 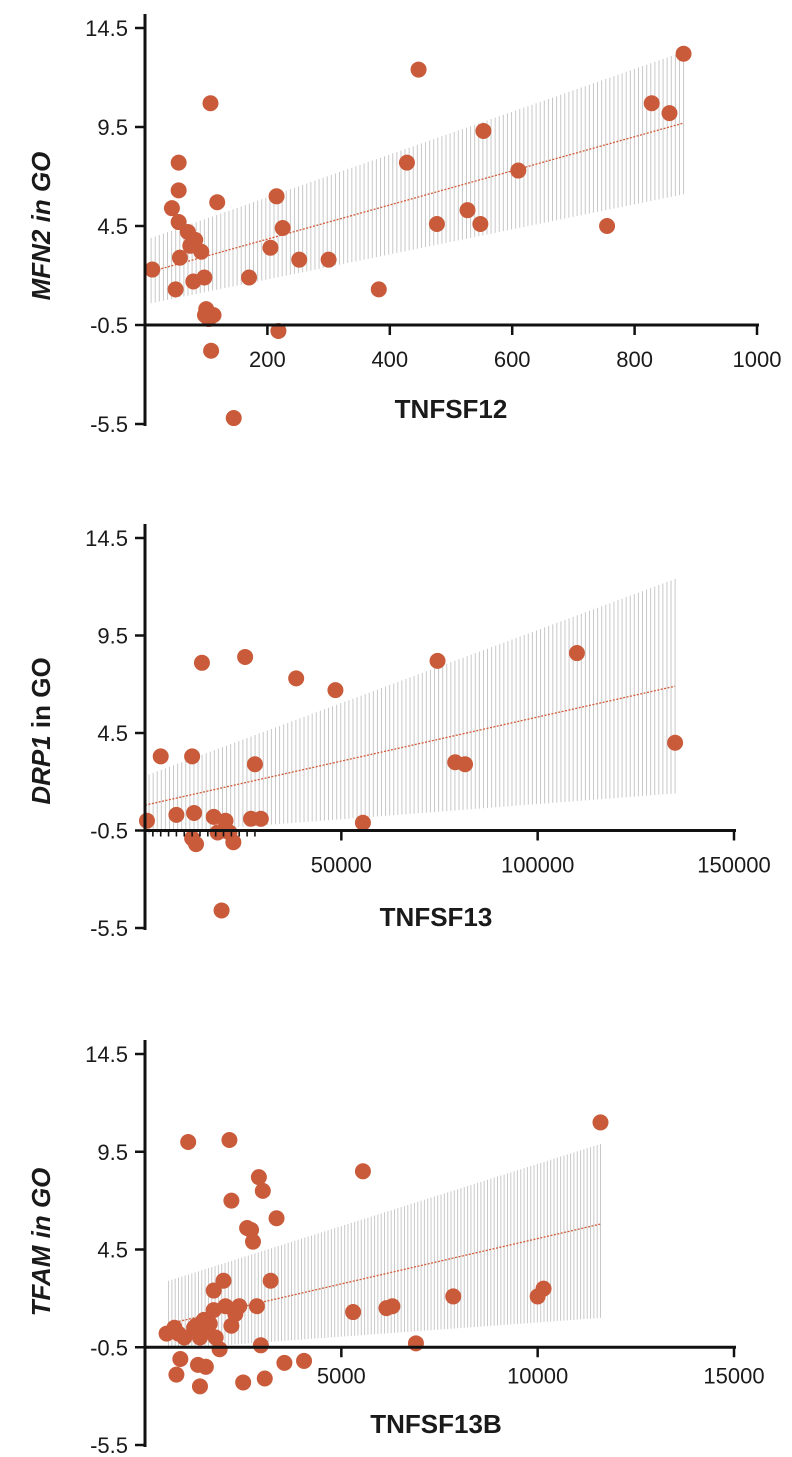 I want to click on x-tick-label: 100000, so click(x=537, y=865).